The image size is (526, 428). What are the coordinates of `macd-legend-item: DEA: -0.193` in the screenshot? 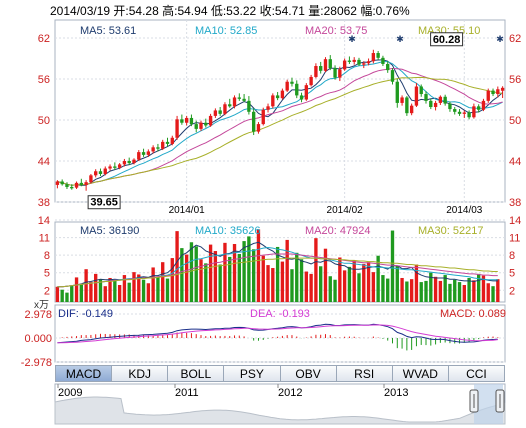 It's located at (280, 314).